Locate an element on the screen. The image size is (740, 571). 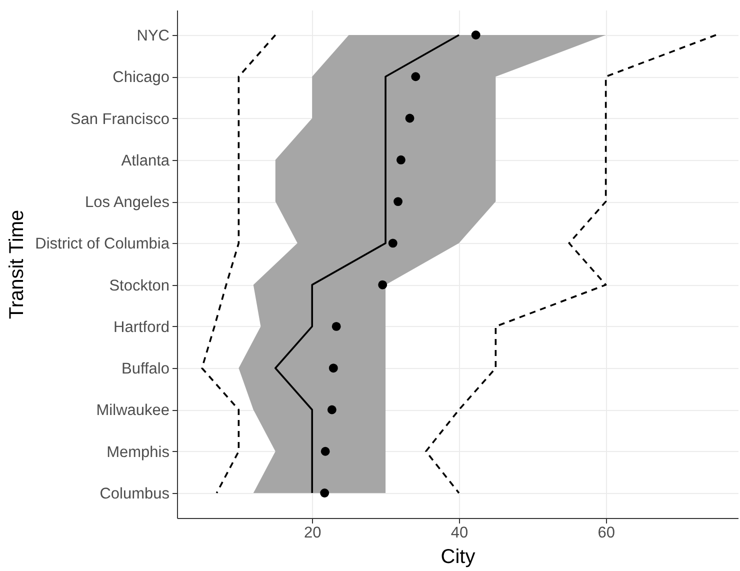
y-tick-label: District of Columbia is located at coordinates (102, 244).